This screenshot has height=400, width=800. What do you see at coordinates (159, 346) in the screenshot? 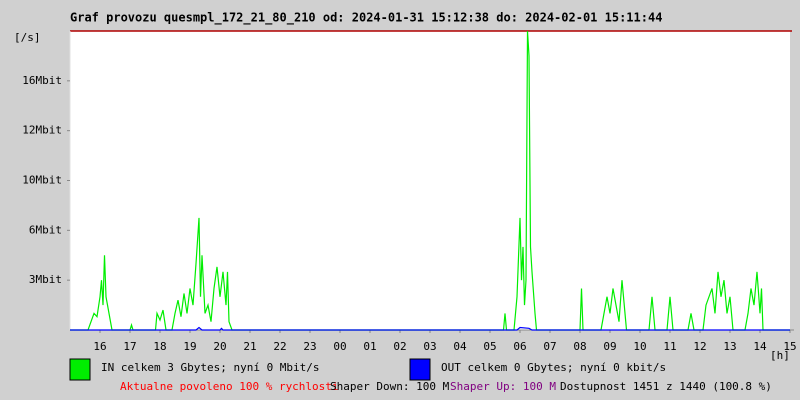
I see `x-tick-label: 18` at bounding box center [159, 346].